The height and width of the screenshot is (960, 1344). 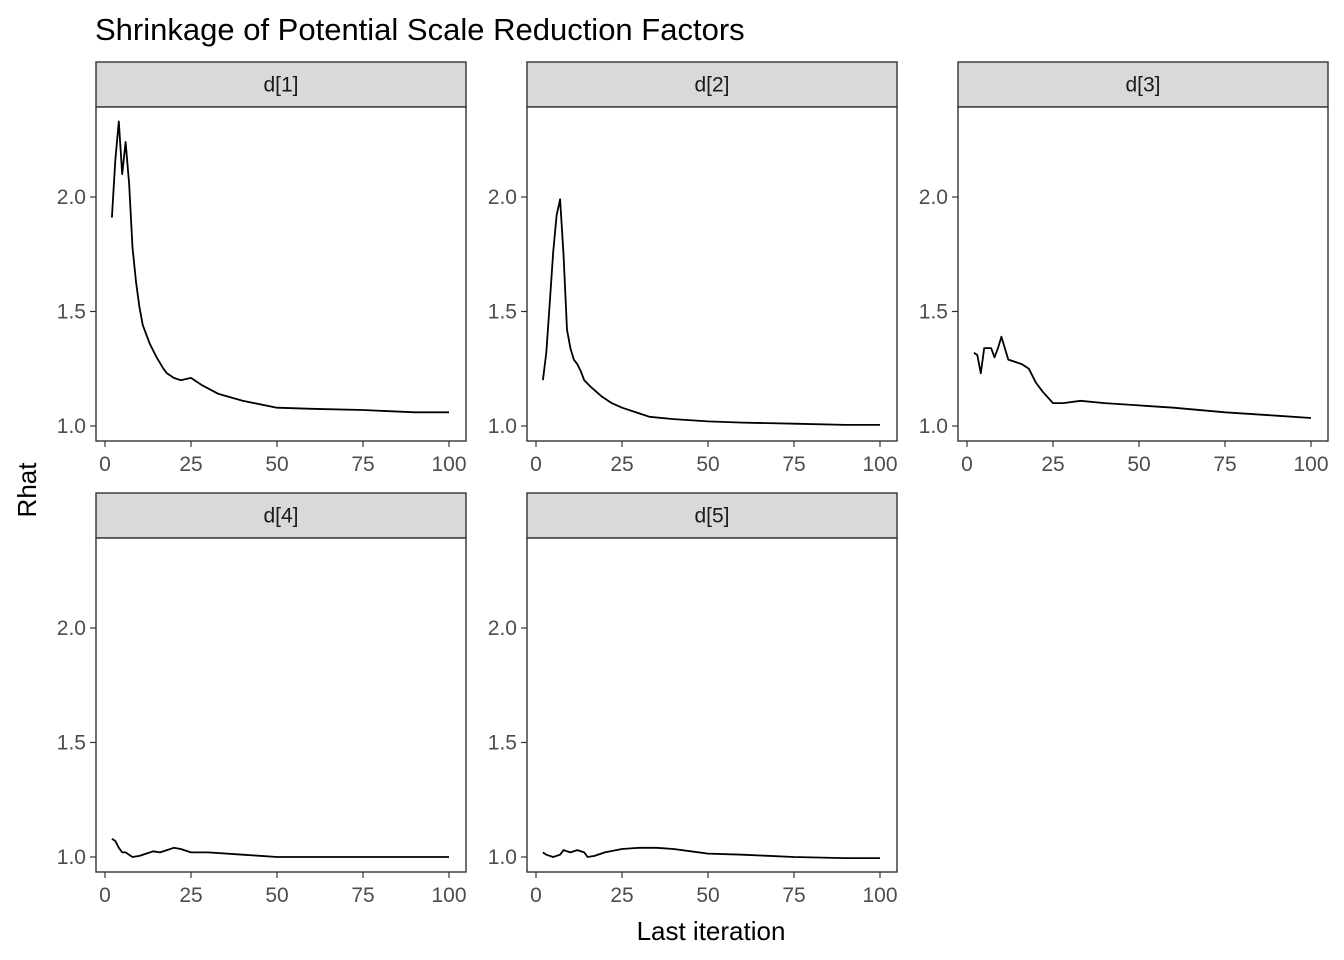 I want to click on y-axis-title: Rhat, so click(x=27, y=490).